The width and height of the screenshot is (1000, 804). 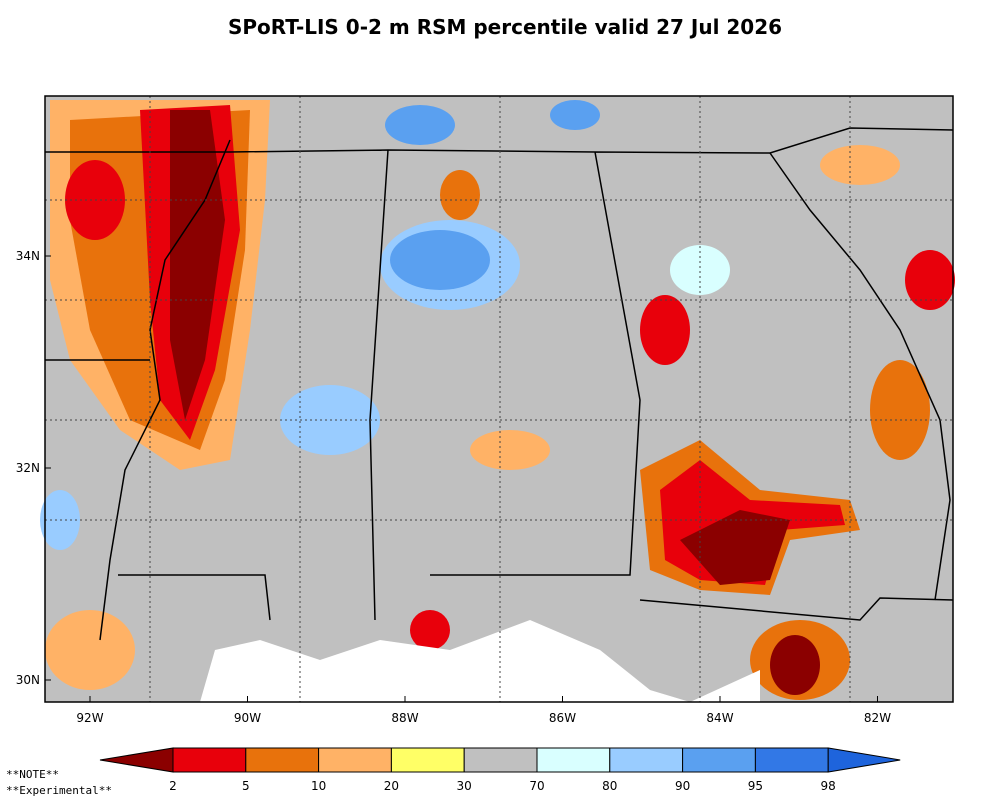 I want to click on x-tick-label: 88W, so click(x=404, y=718).